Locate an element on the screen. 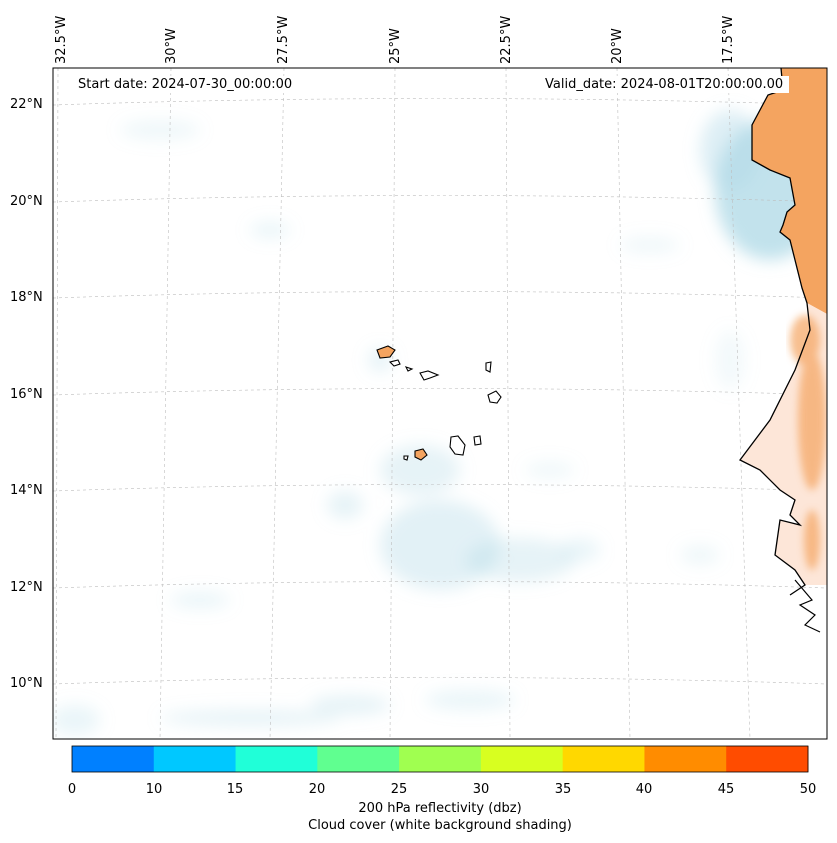  colorbar-tick: 15 is located at coordinates (235, 789).